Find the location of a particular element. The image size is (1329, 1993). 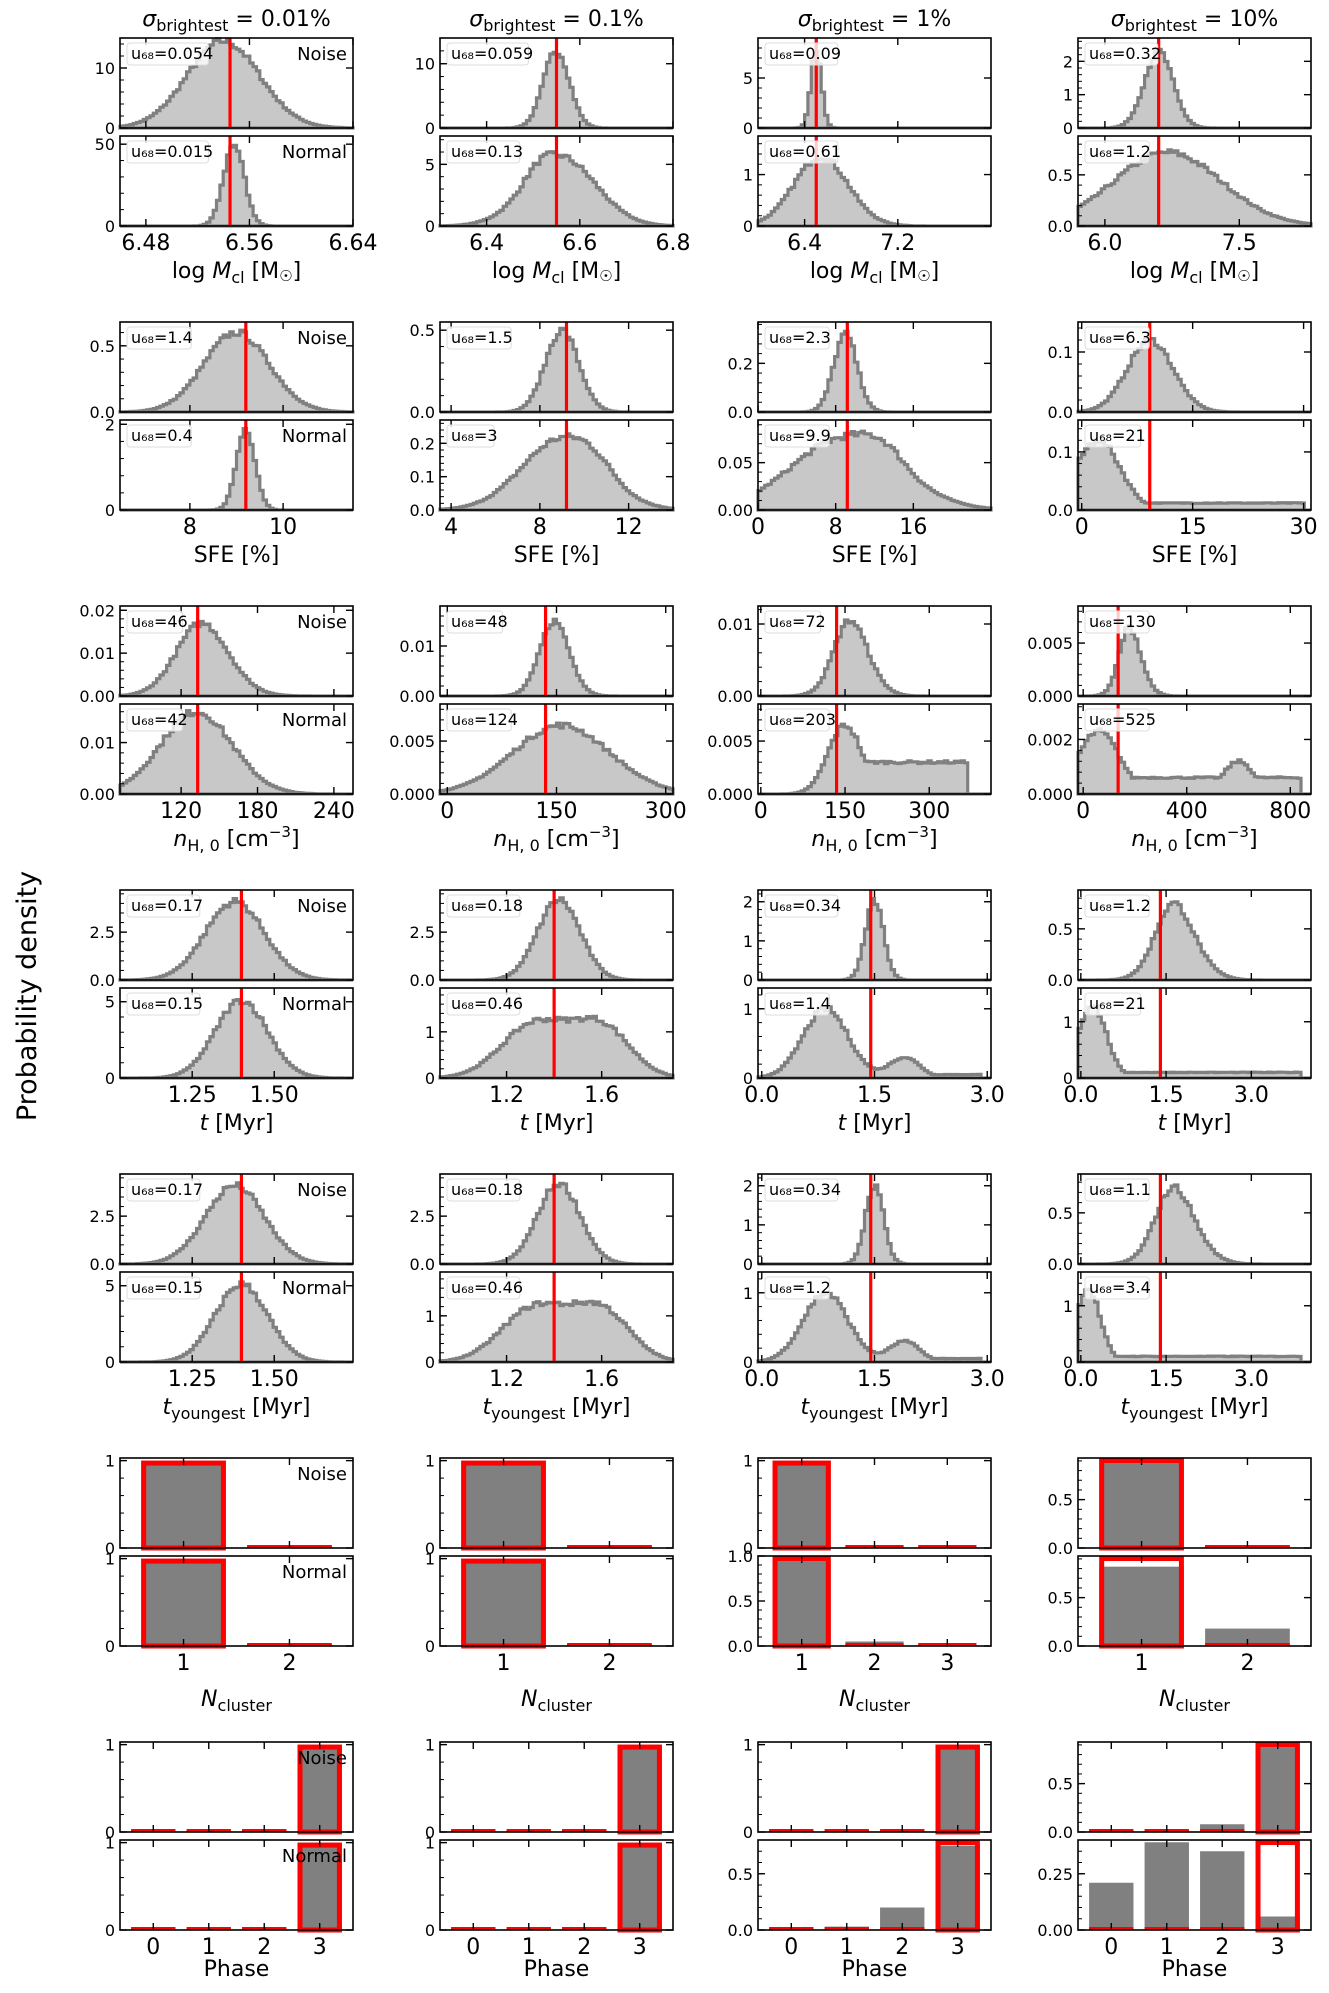

x-tick-label: 800 is located at coordinates (1290, 811).